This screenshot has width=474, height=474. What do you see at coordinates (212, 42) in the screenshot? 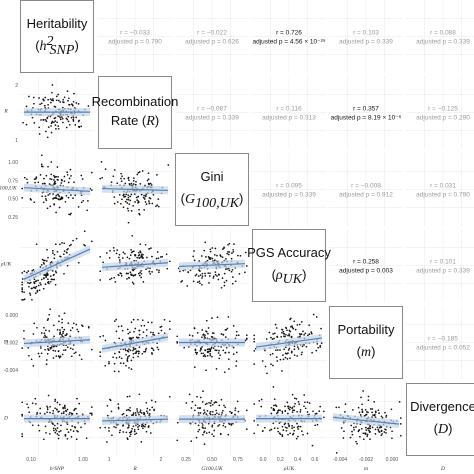
I see `correlation-p: adjusted p = 0.626` at bounding box center [212, 42].